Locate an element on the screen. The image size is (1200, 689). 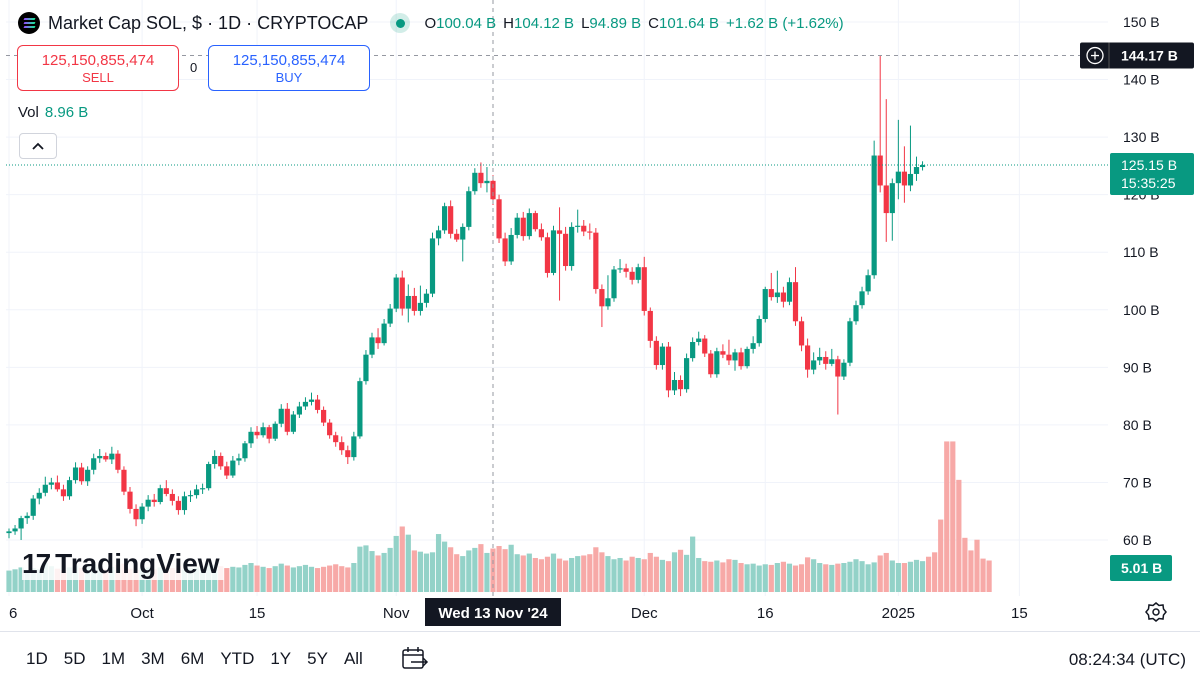
tradingview-logo-text: TradingView is located at coordinates (137, 563).